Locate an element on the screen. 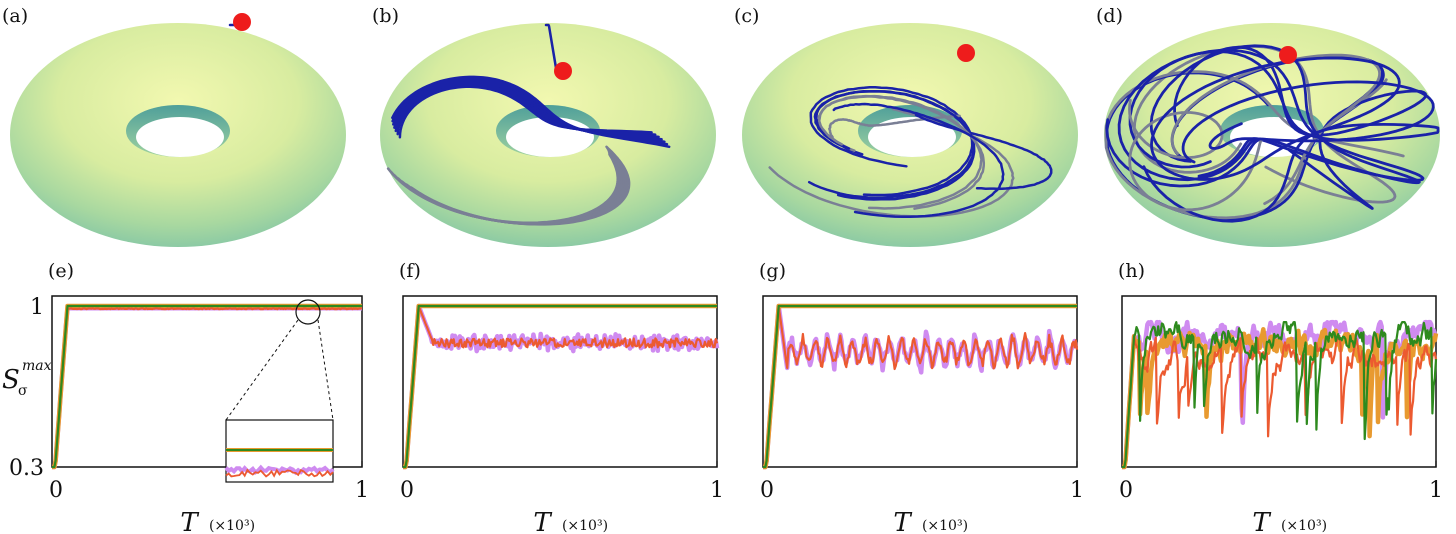 The height and width of the screenshot is (534, 1456). zoom-circle is located at coordinates (308, 312).